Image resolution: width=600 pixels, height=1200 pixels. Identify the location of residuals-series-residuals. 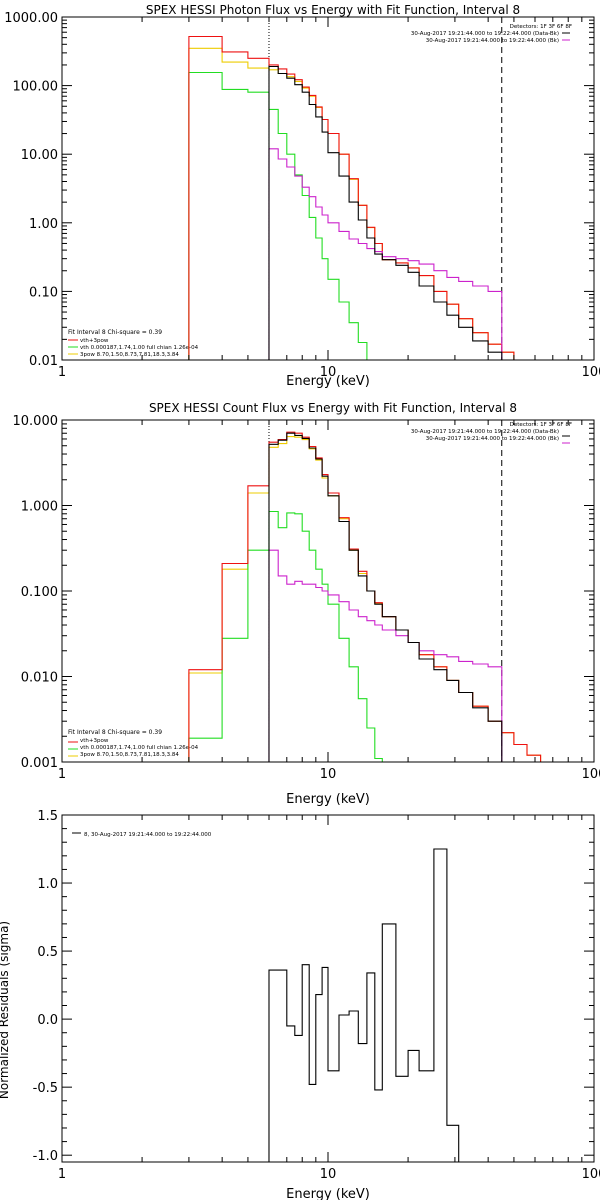
(364, 1005).